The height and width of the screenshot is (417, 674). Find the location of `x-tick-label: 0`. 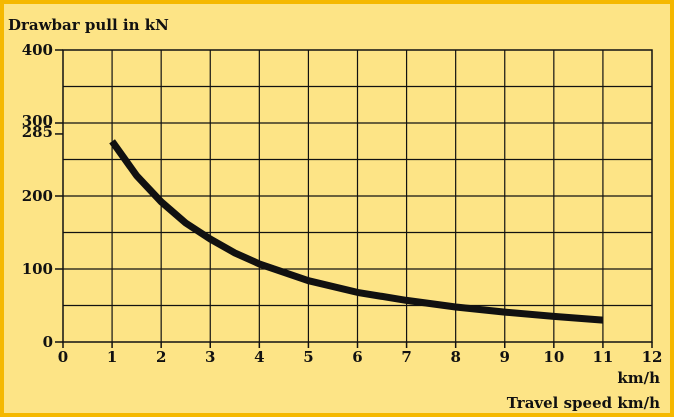

x-tick-label: 0 is located at coordinates (63, 357).